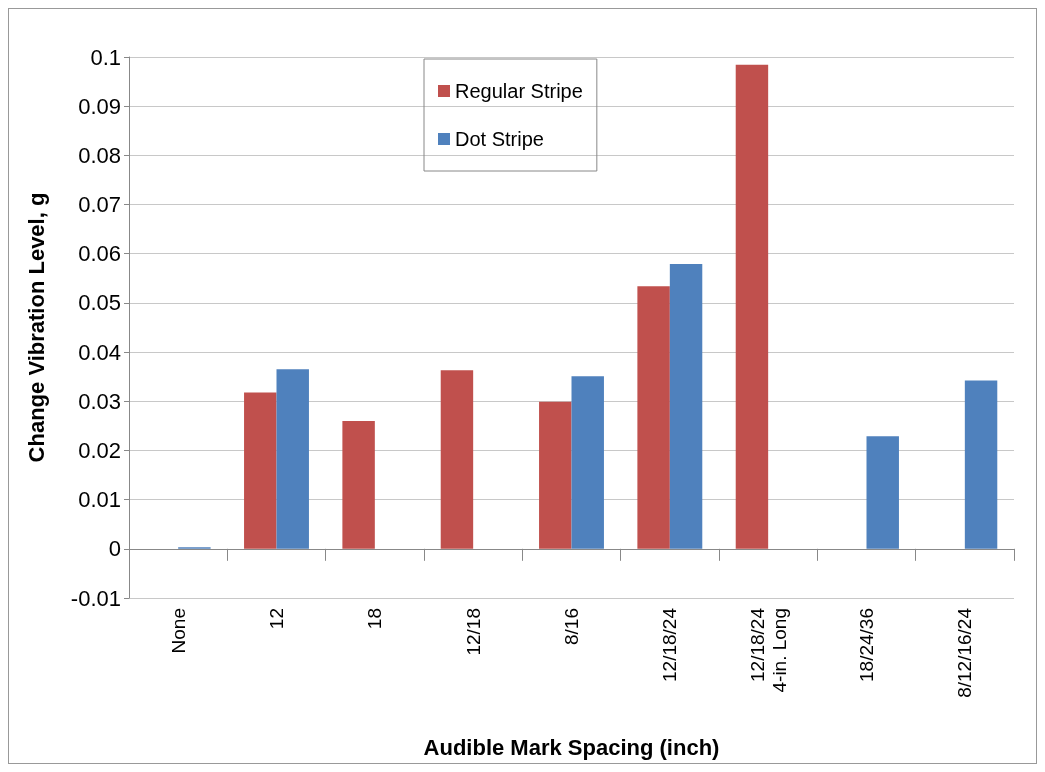 This screenshot has width=1045, height=772. What do you see at coordinates (99, 106) in the screenshot?
I see `y-tick-label: 0.09` at bounding box center [99, 106].